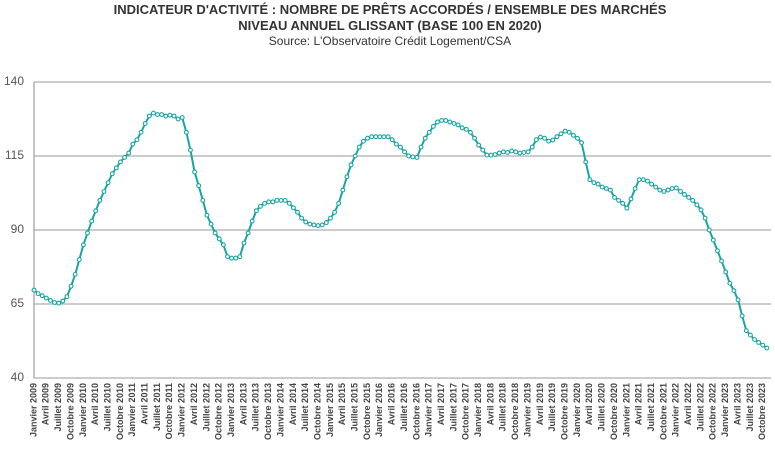 This screenshot has width=775, height=455. What do you see at coordinates (145, 404) in the screenshot?
I see `x-tick-label: Avril 2011` at bounding box center [145, 404].